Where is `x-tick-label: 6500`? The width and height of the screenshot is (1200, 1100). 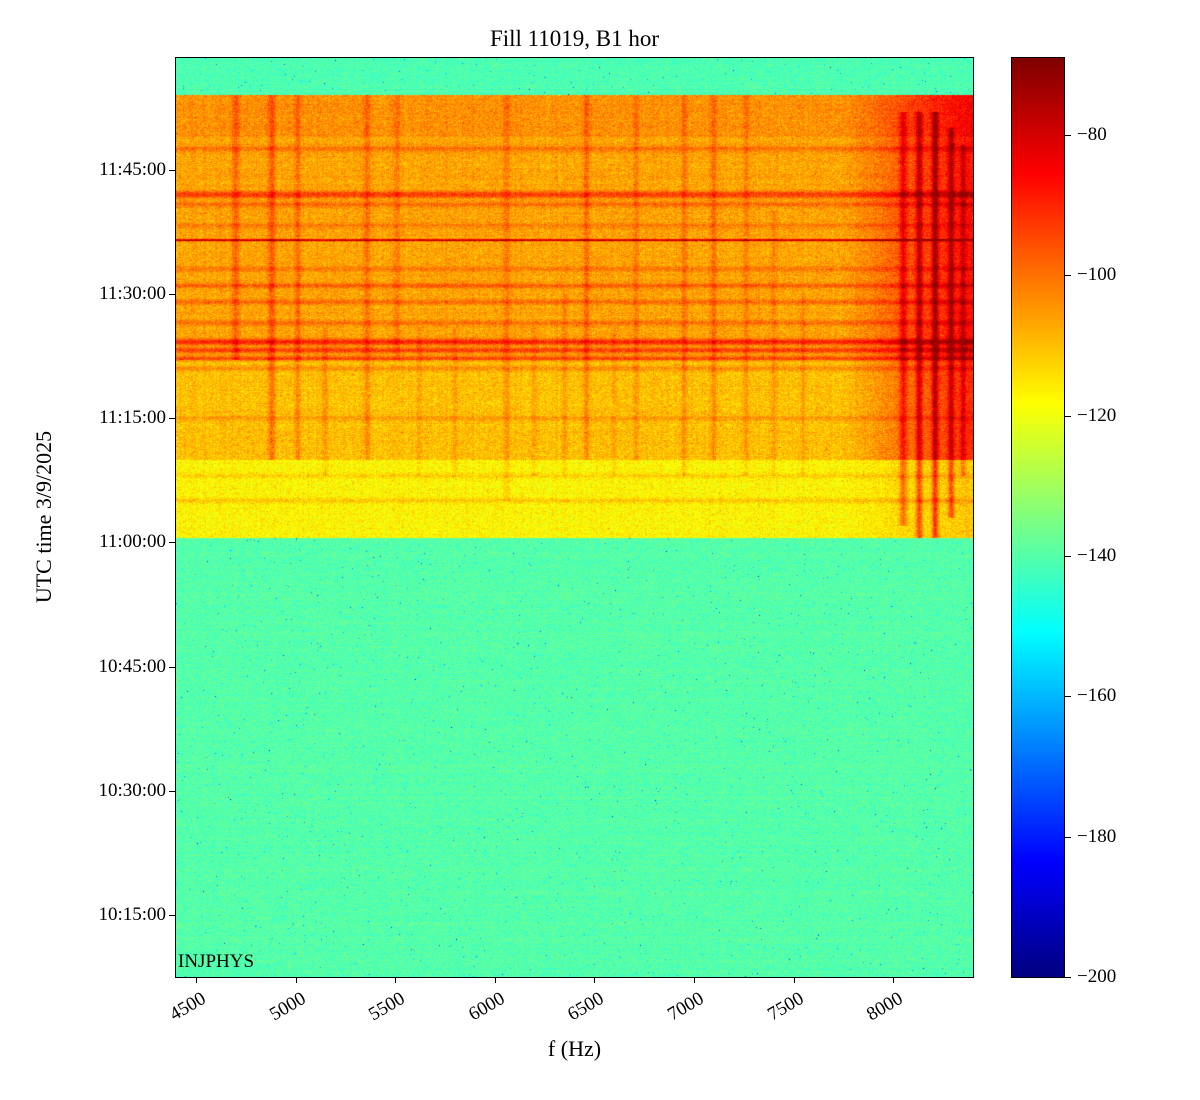 x-tick-label: 6500 is located at coordinates (586, 1007).